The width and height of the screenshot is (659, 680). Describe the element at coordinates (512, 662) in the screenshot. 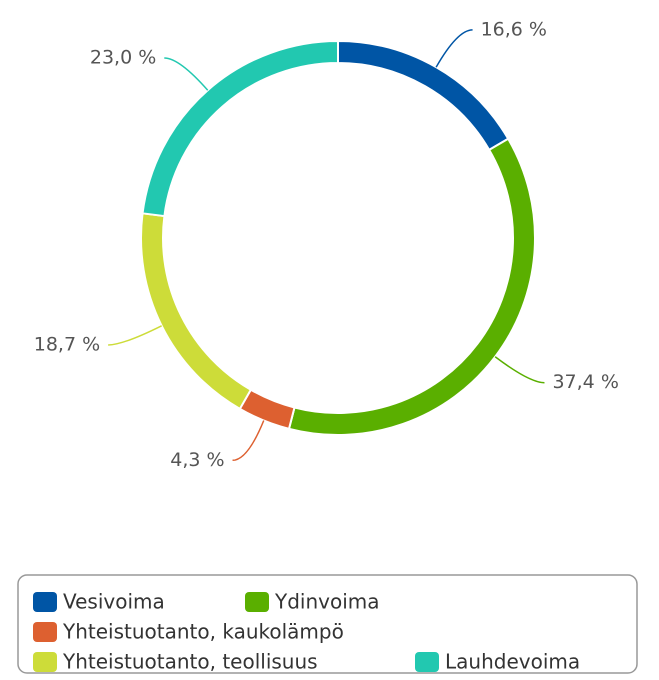

I see `legend-label: Lauhdevoima` at that location.